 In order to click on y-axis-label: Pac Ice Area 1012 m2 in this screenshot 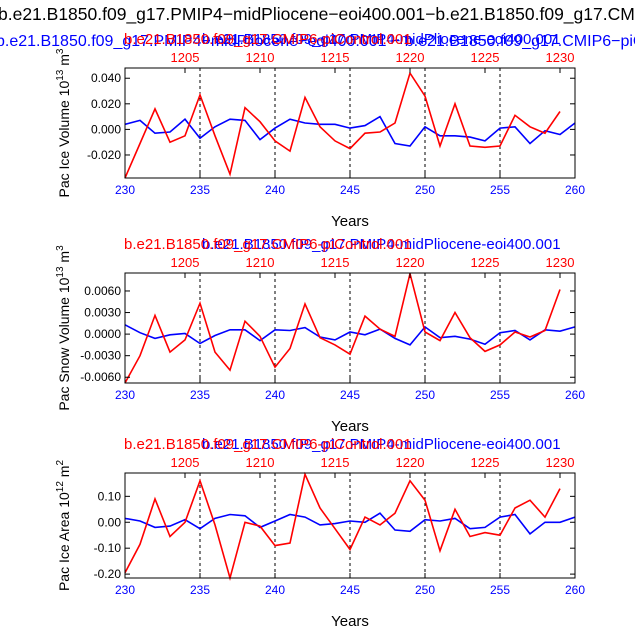, I will do `click(63, 526)`.